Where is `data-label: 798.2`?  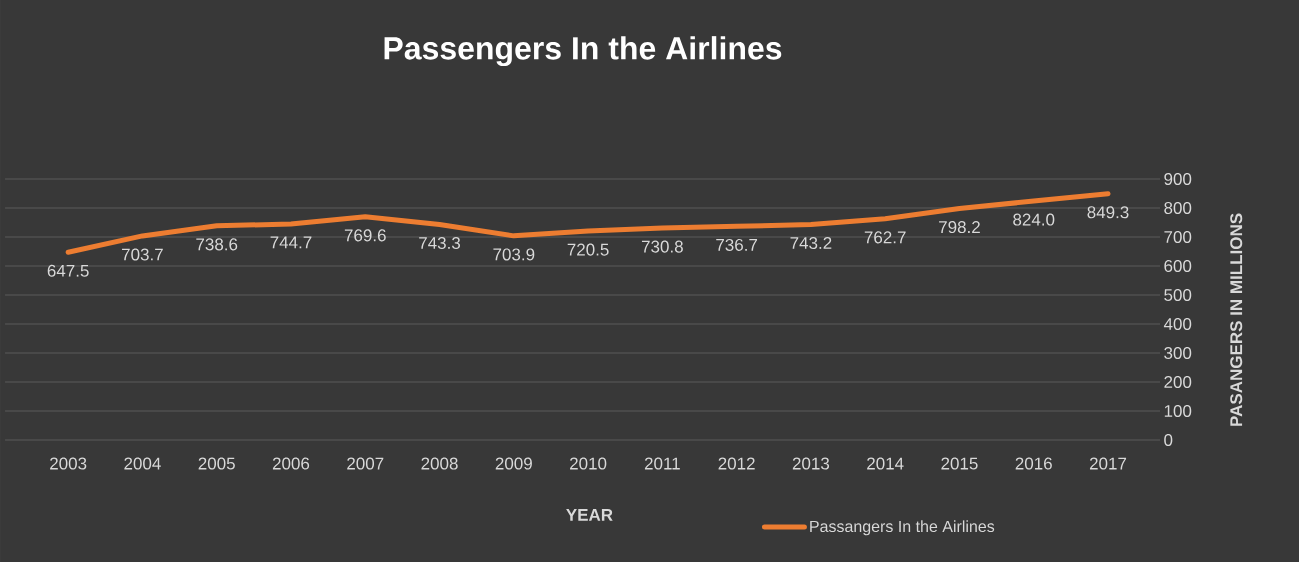 data-label: 798.2 is located at coordinates (959, 227).